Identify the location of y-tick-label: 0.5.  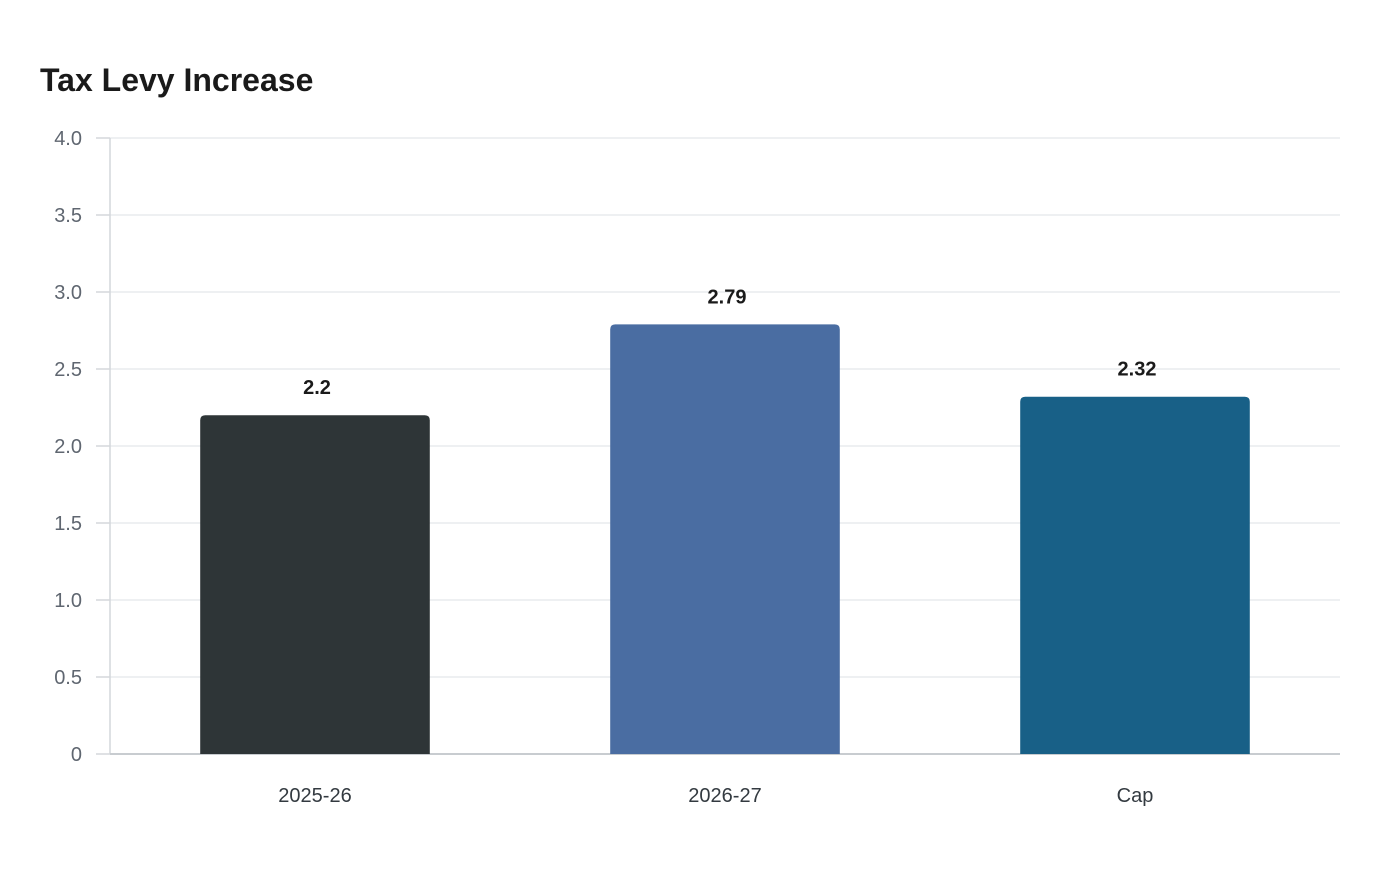
(68, 678).